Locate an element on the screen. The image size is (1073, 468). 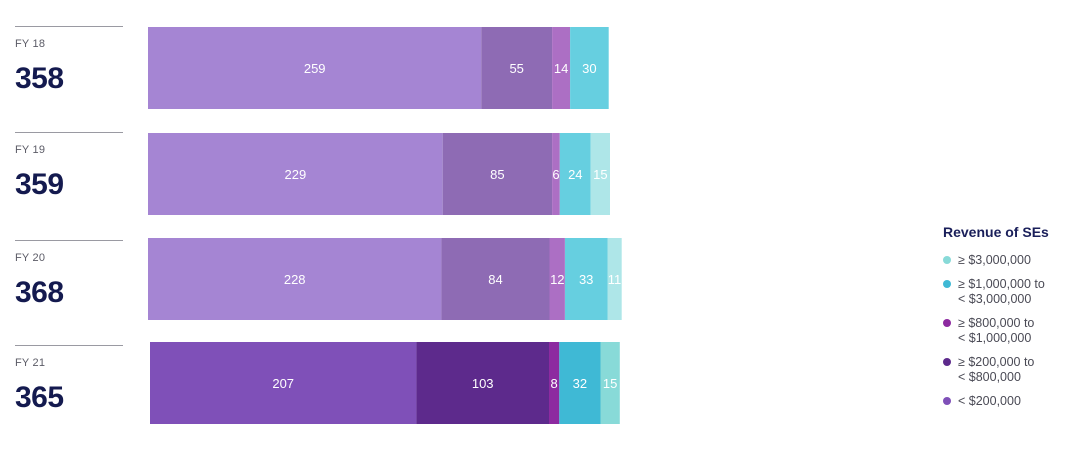
legend-item: < $200,000 is located at coordinates (1007, 401).